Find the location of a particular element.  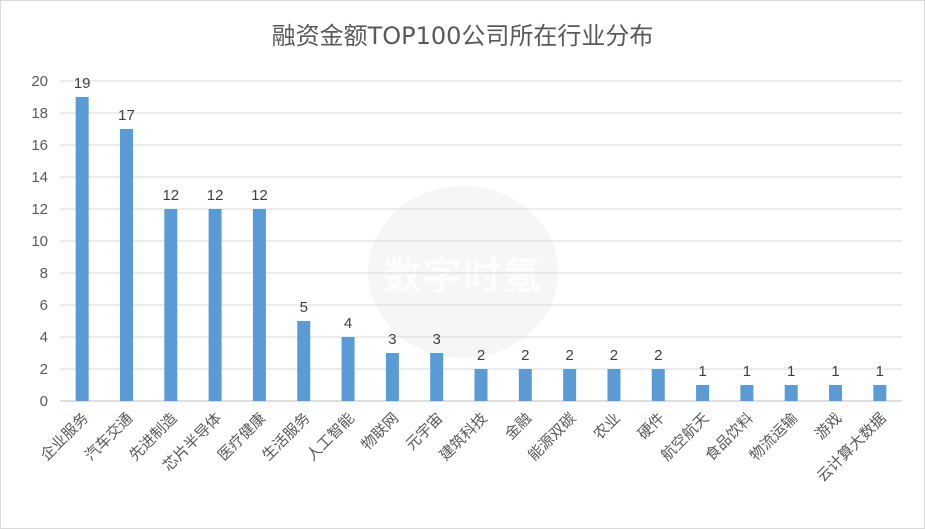

x-tick-label: 物联网 is located at coordinates (380, 431).